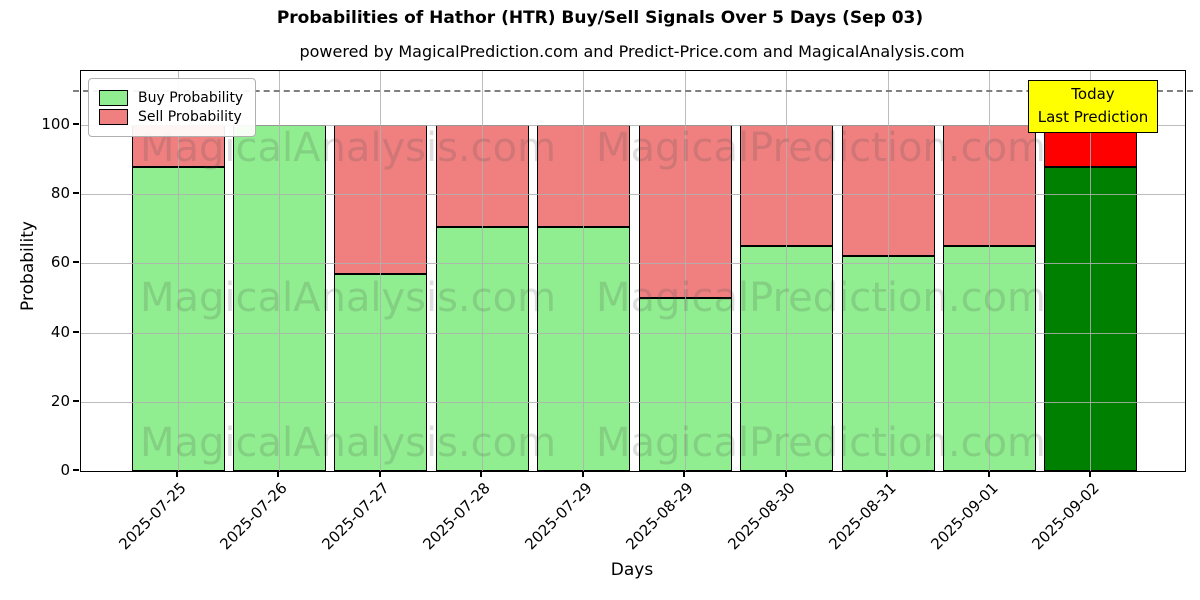 This screenshot has height=600, width=1200. I want to click on legend-label-sell: Sell Probability, so click(190, 117).